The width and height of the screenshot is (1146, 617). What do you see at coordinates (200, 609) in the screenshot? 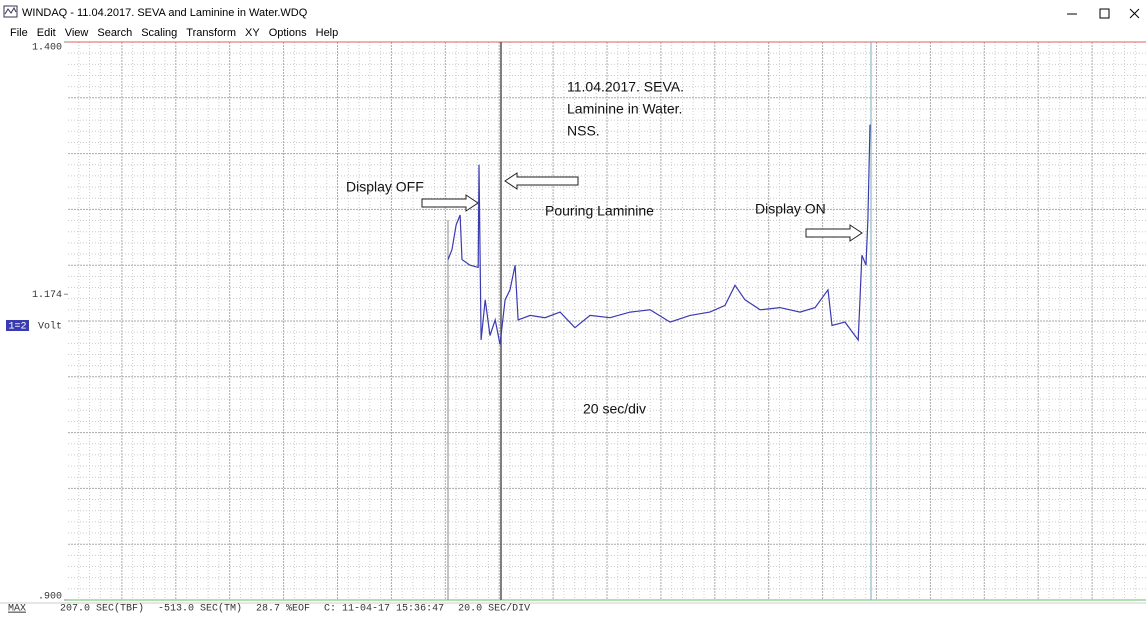
I see `status-field: -513.0 SEC(TM)` at bounding box center [200, 609].